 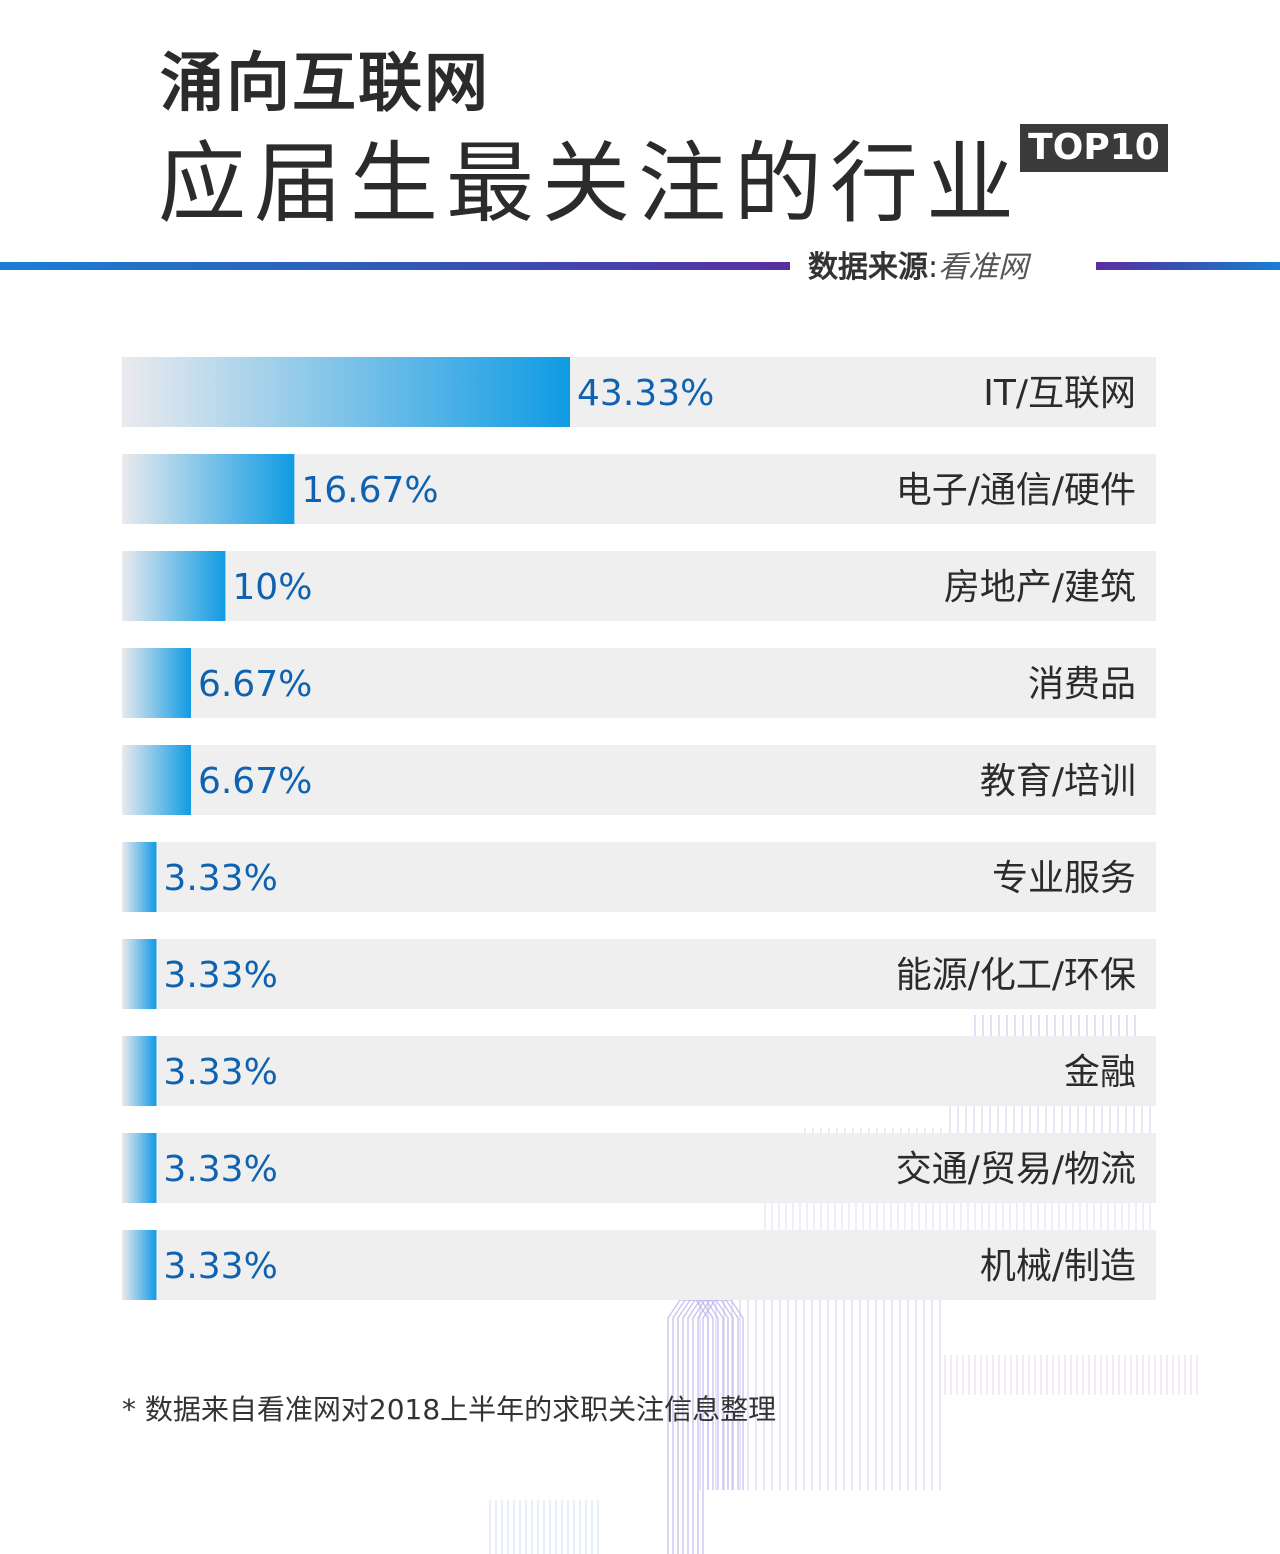 What do you see at coordinates (1058, 781) in the screenshot?
I see `category-label: 教育/培训` at bounding box center [1058, 781].